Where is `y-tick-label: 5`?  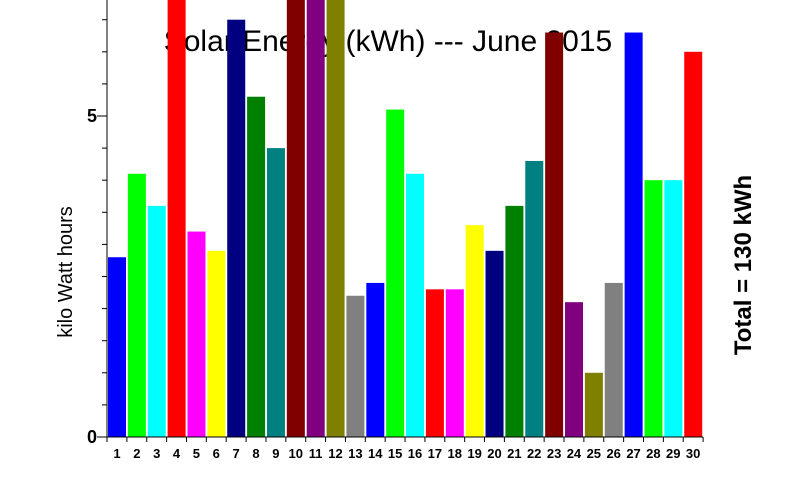
y-tick-label: 5 is located at coordinates (92, 116).